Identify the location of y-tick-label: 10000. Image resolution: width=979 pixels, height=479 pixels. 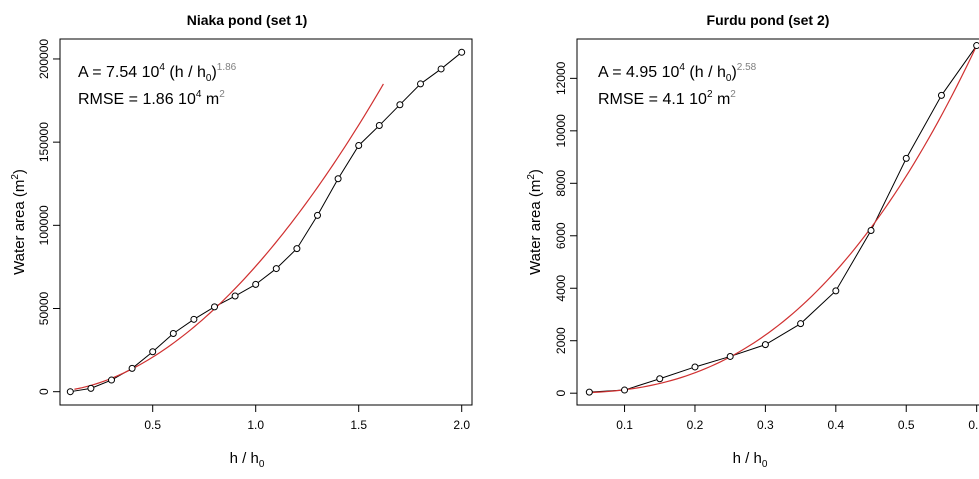
(561, 131).